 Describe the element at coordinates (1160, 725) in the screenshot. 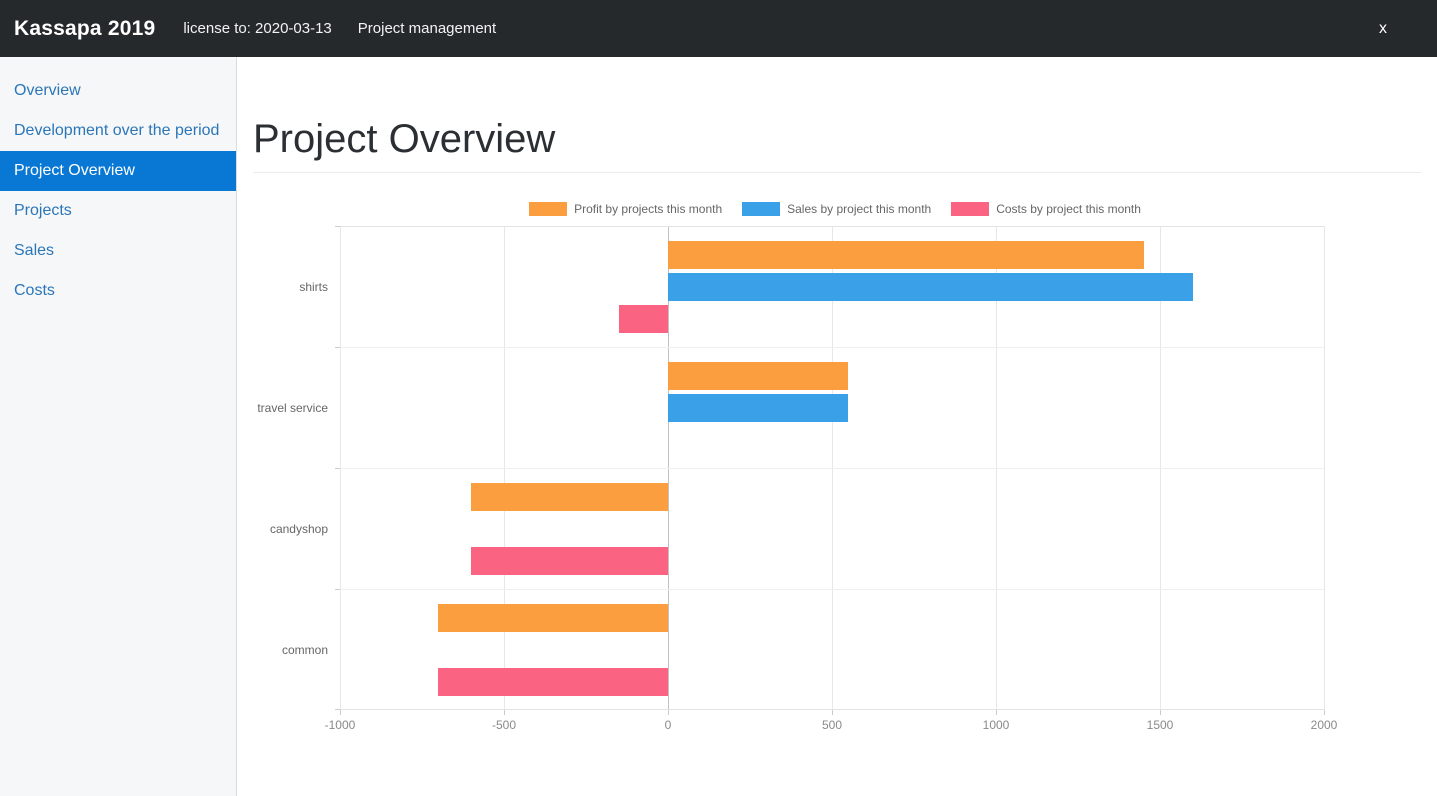

I see `x-axis-label: 1500` at that location.